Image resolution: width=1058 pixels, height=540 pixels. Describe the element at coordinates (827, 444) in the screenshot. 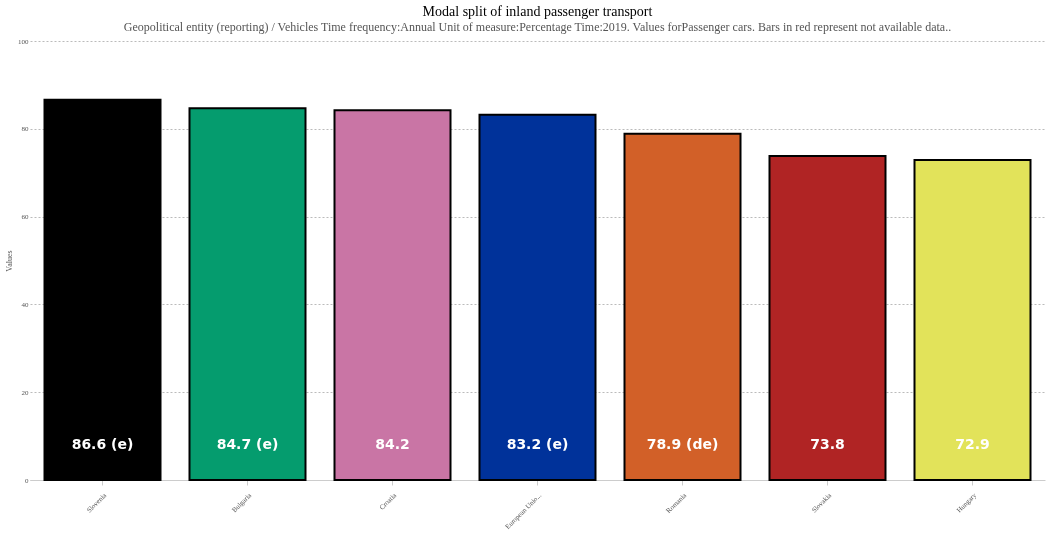

I see `data-label: 73.8` at that location.